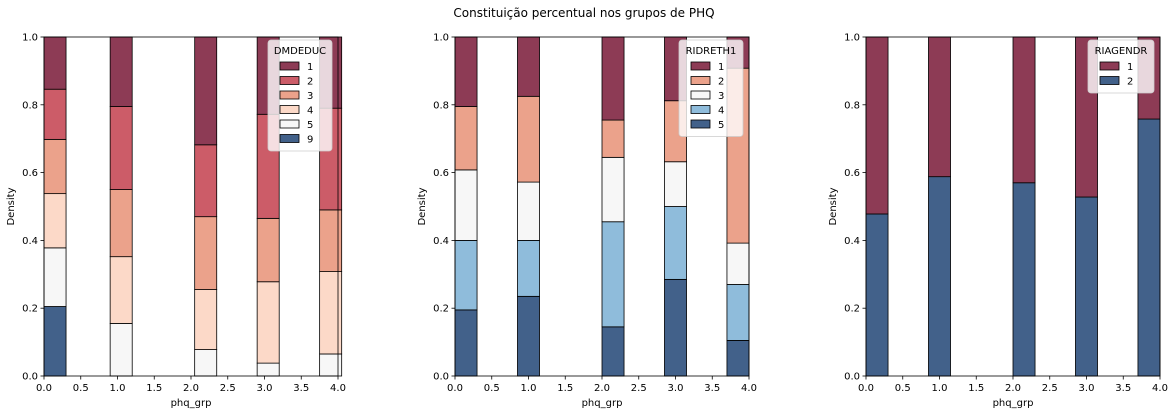  Describe the element at coordinates (300, 51) in the screenshot. I see `legend-title: DMDEDUC` at that location.